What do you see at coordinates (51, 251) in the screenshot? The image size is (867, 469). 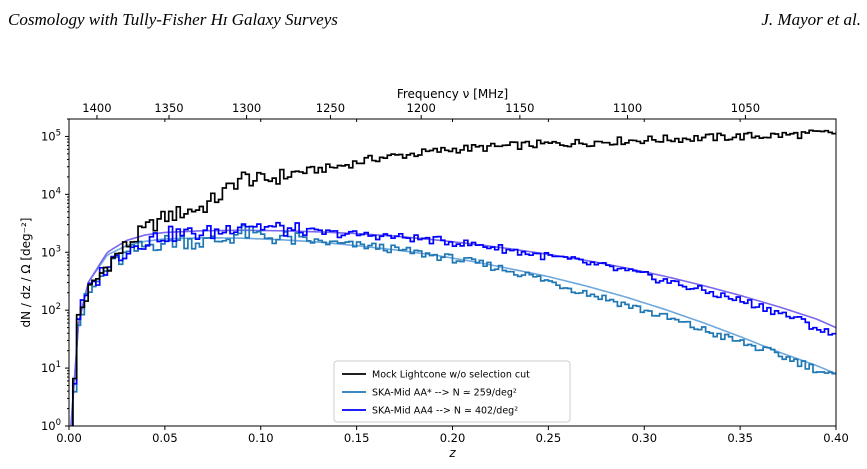 I see `y-tick-label: 10³` at bounding box center [51, 251].